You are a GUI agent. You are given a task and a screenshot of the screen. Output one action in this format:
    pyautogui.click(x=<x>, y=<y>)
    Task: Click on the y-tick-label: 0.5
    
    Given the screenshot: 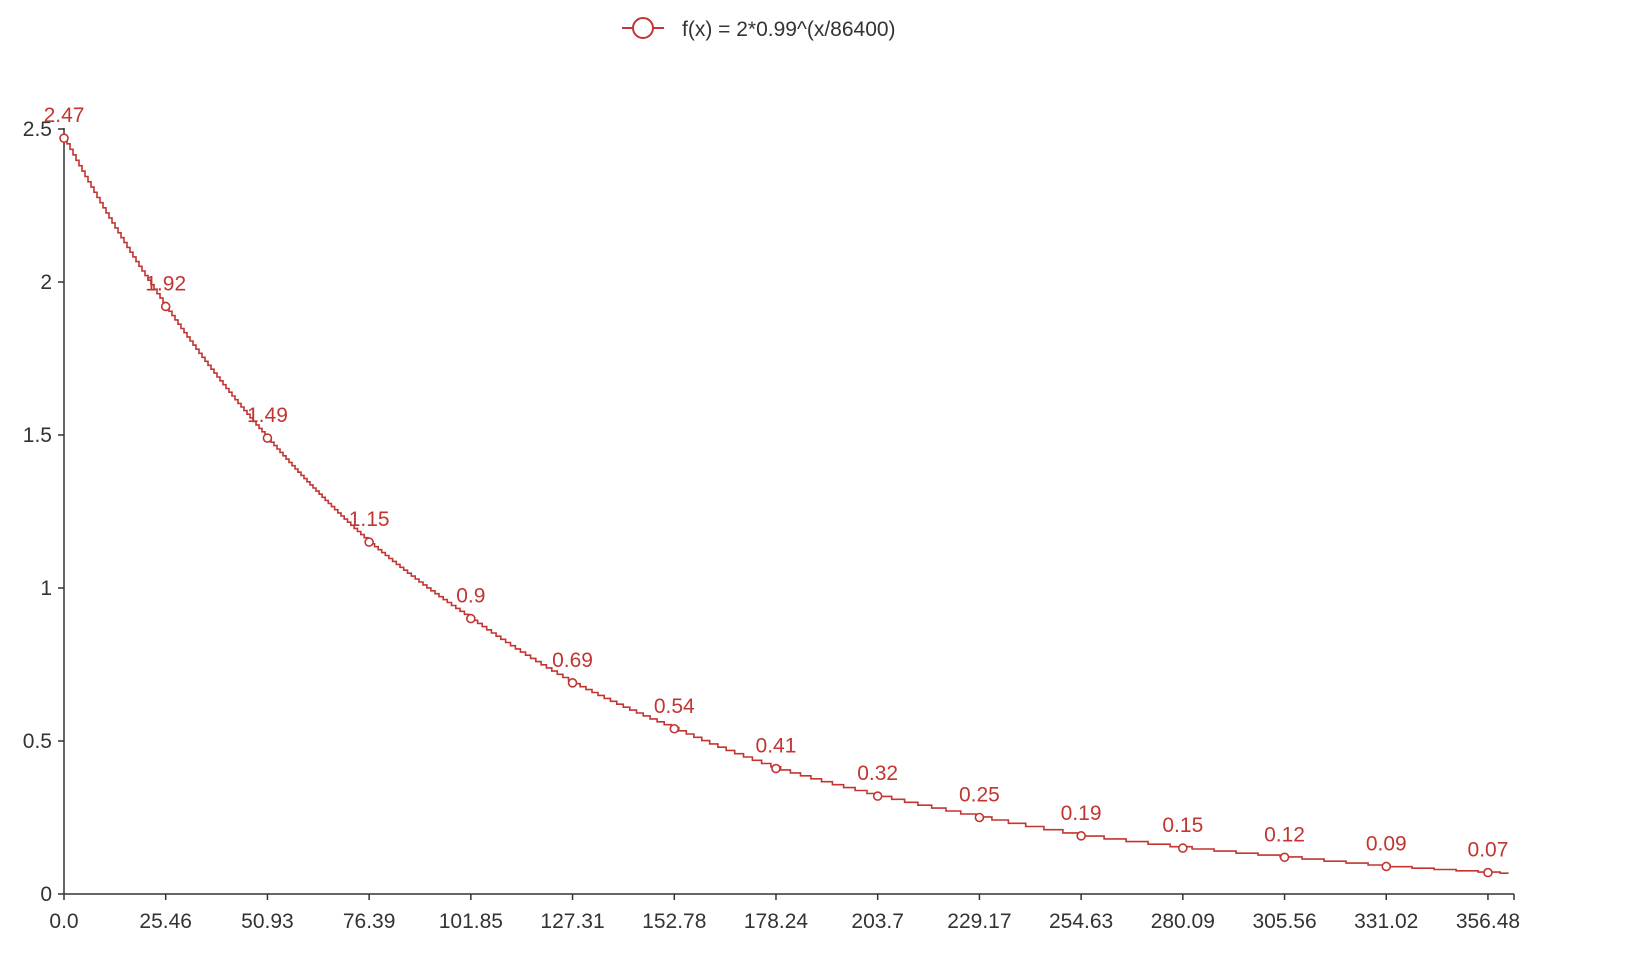 What is the action you would take?
    pyautogui.click(x=37, y=741)
    